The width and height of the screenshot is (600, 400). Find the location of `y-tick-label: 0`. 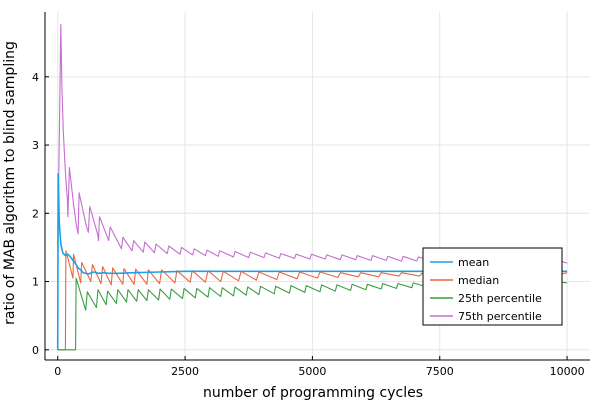

y-tick-label: 0 is located at coordinates (35, 350).